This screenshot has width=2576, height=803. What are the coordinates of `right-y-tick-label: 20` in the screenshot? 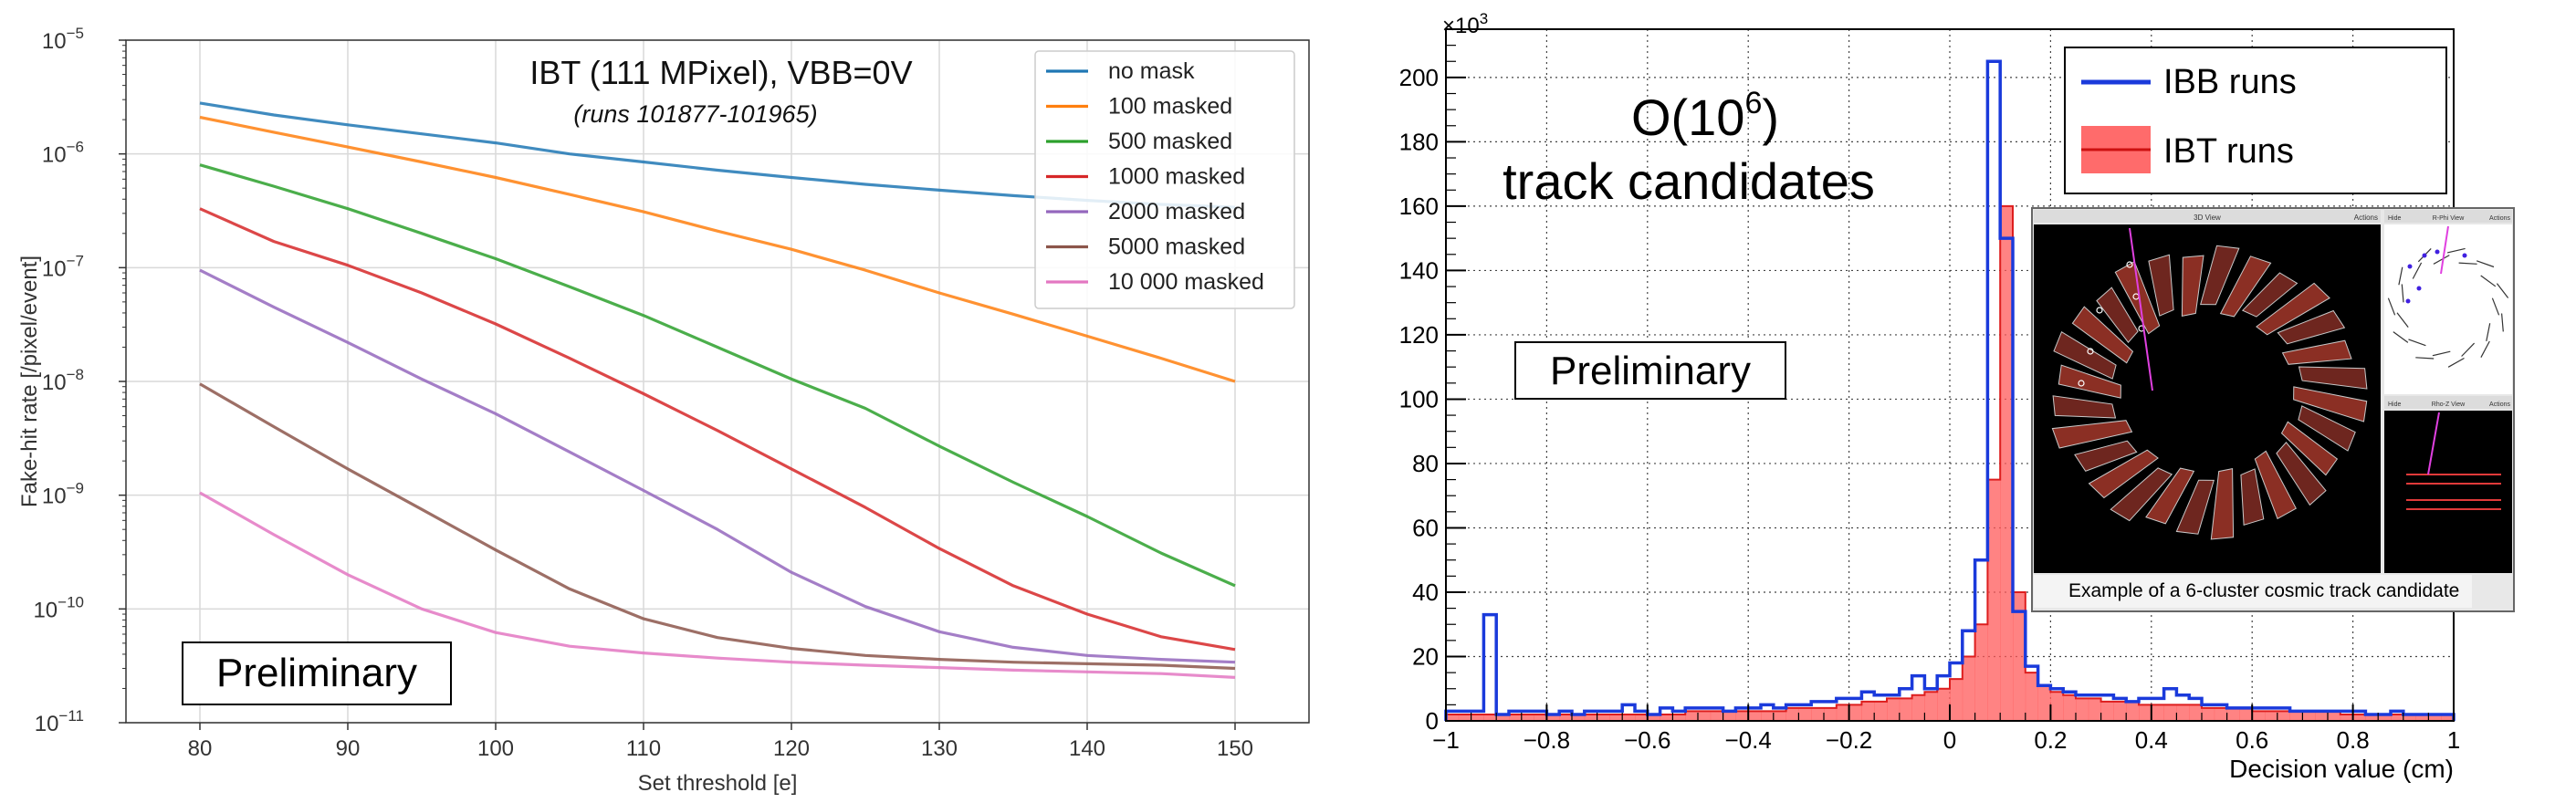 It's located at (1425, 656).